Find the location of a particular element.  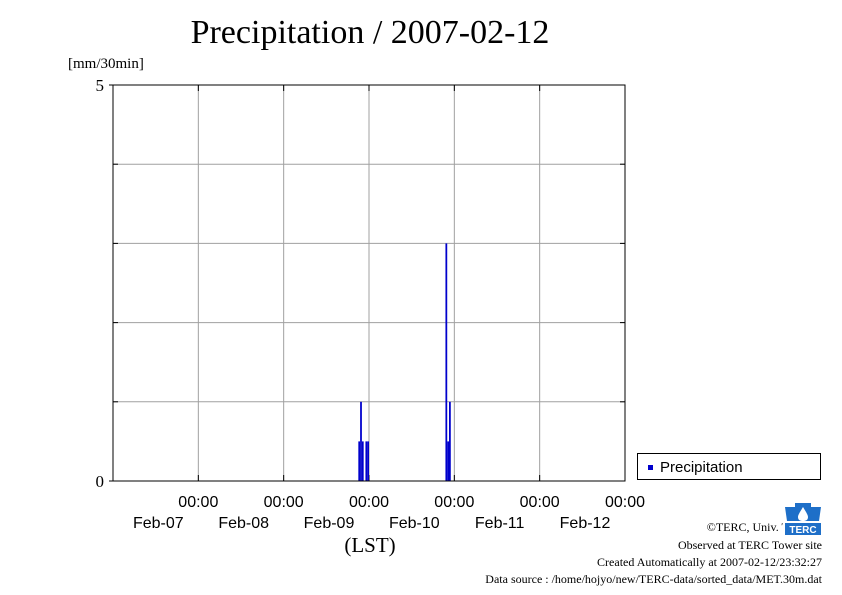

x-tick-date-label-4: Feb-11 is located at coordinates (500, 523).